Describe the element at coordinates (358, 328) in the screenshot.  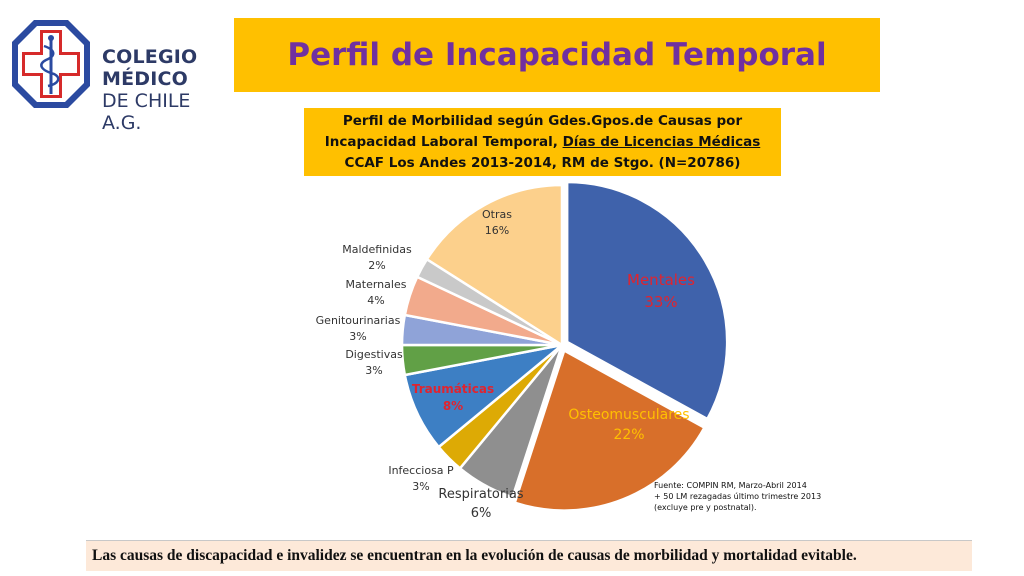
I see `slice-label-genitourinarias: Genitourinarias 3%` at that location.